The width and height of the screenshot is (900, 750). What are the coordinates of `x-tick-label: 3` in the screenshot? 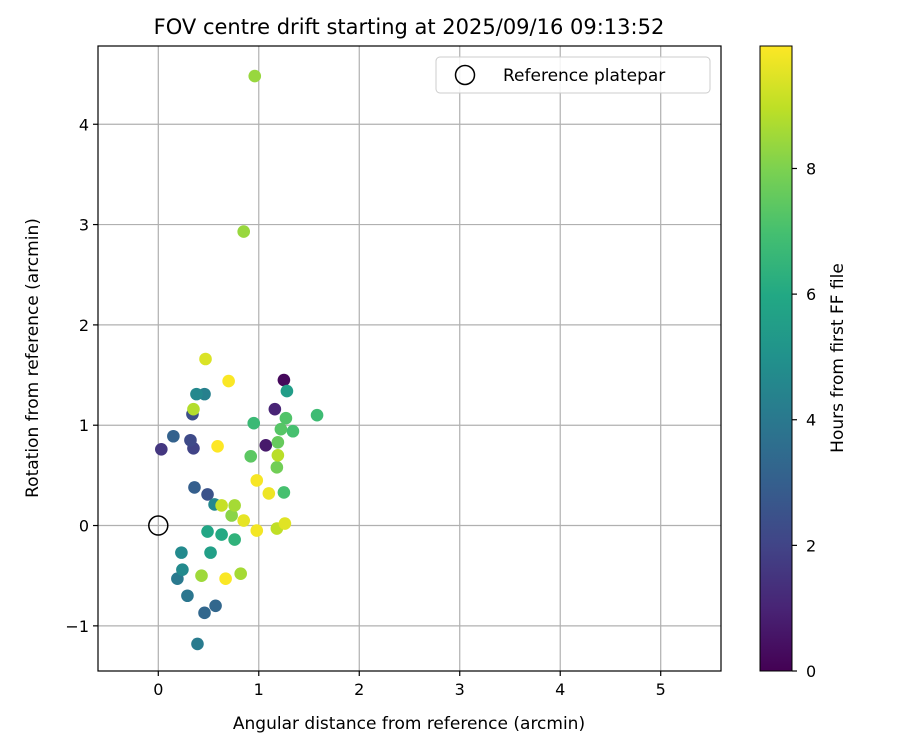 It's located at (460, 689).